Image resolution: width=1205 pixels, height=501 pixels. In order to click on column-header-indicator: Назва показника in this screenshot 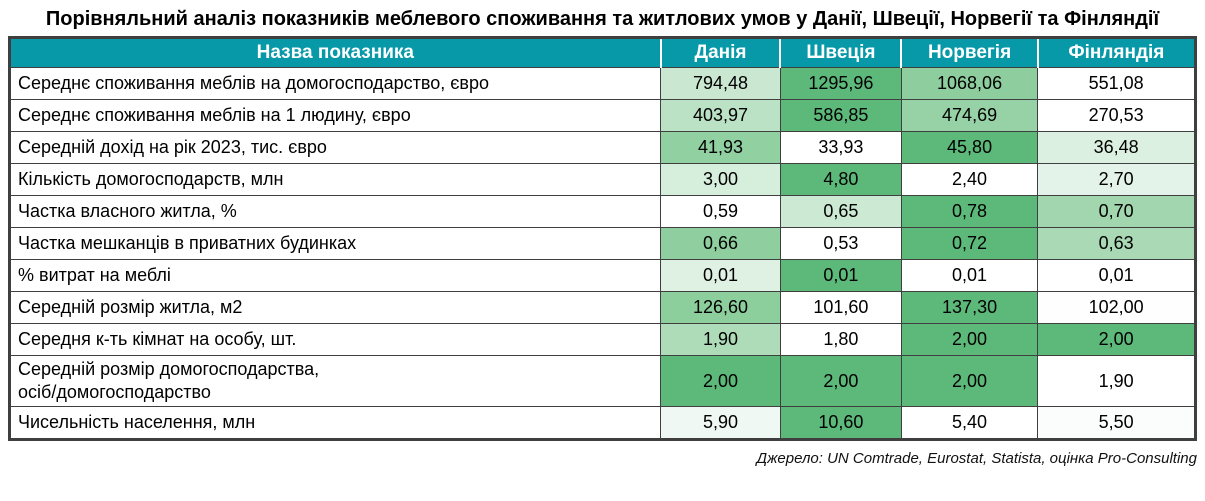, I will do `click(335, 52)`.